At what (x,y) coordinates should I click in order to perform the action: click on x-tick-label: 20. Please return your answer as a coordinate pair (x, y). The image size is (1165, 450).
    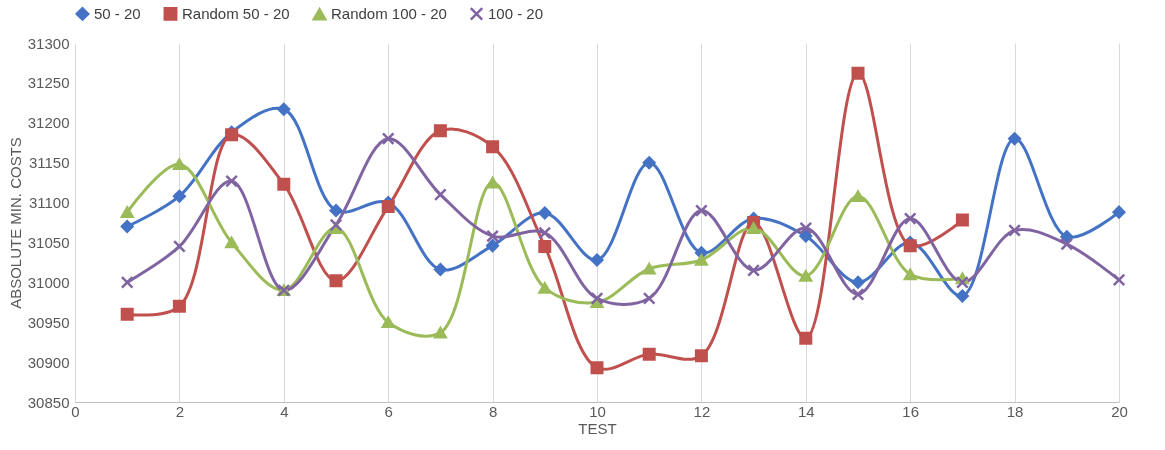
    Looking at the image, I should click on (1119, 411).